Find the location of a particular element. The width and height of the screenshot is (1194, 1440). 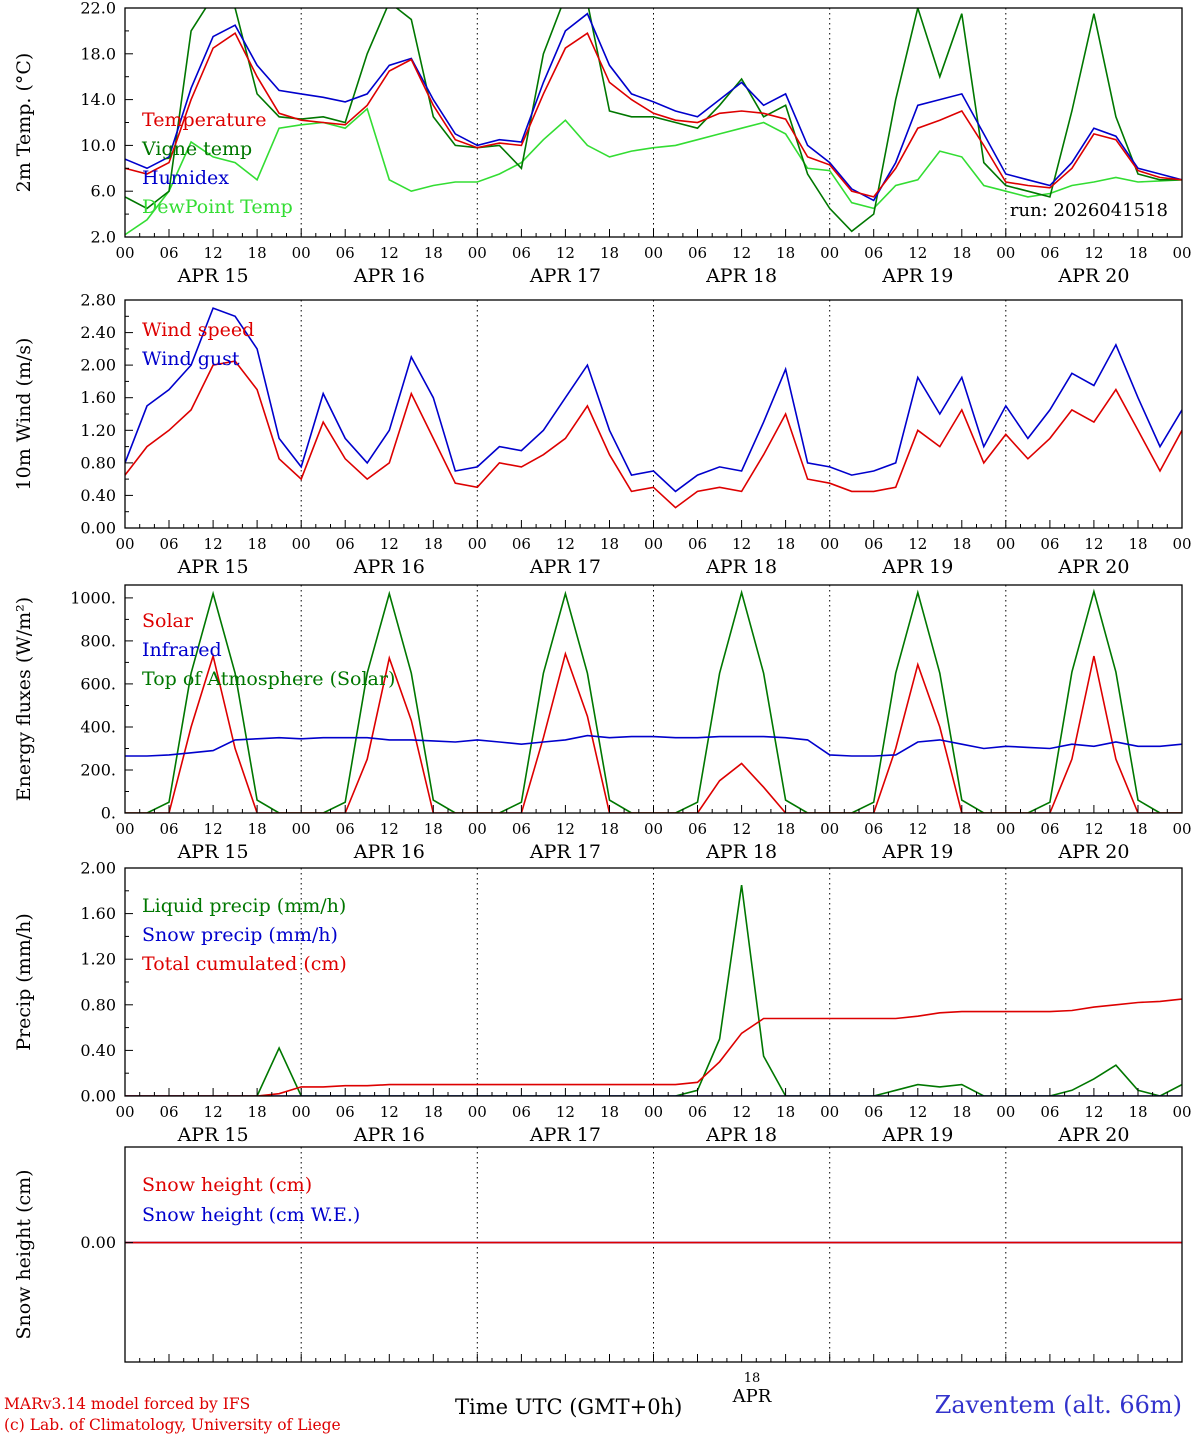

legend-label: Wind gust is located at coordinates (191, 359).